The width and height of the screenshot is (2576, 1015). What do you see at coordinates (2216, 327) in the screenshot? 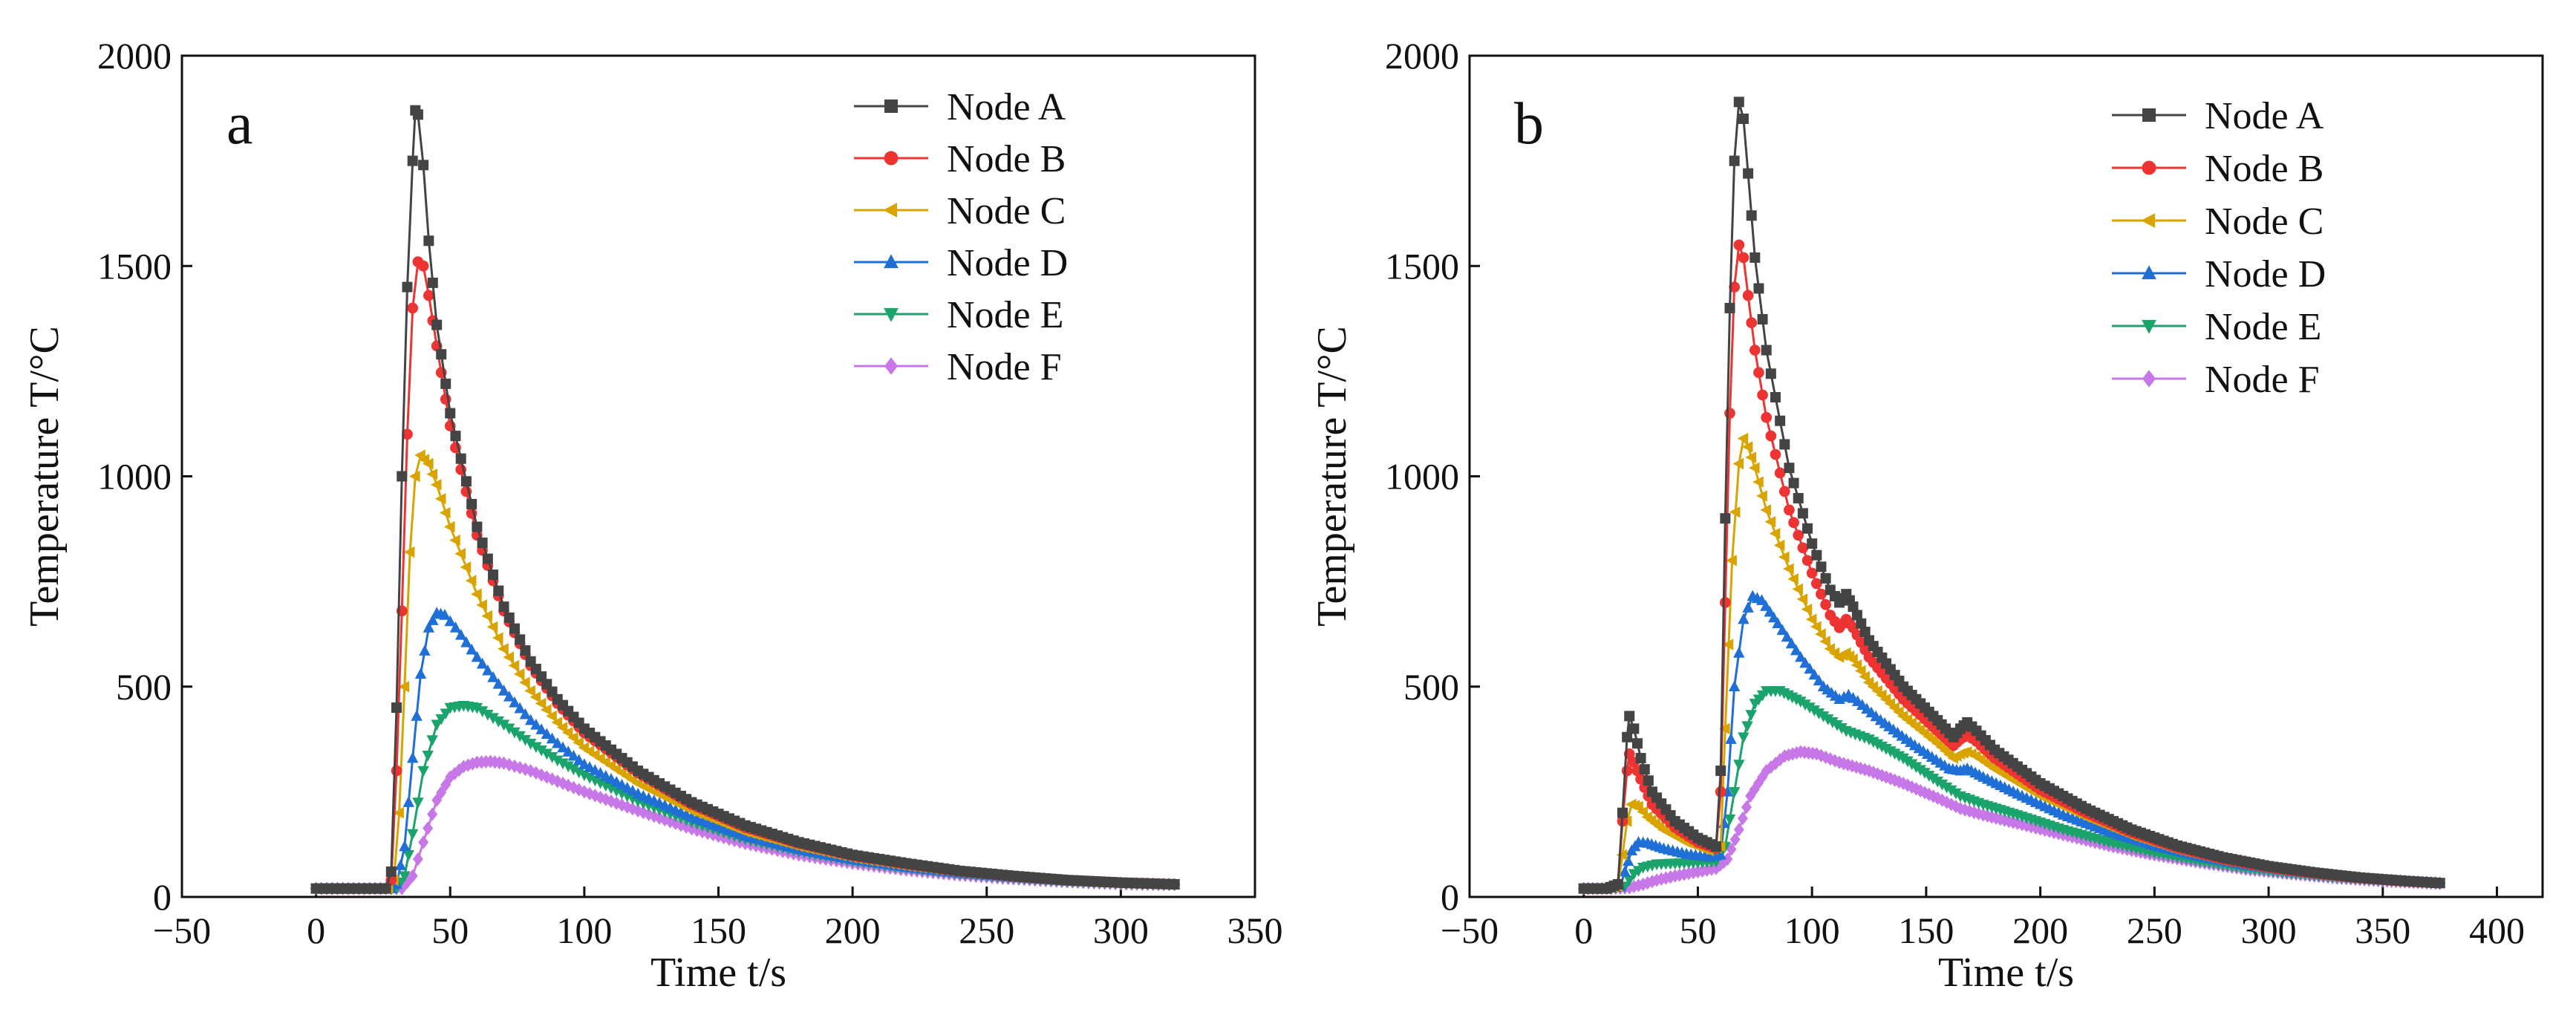
I see `legend-item: Node E` at bounding box center [2216, 327].